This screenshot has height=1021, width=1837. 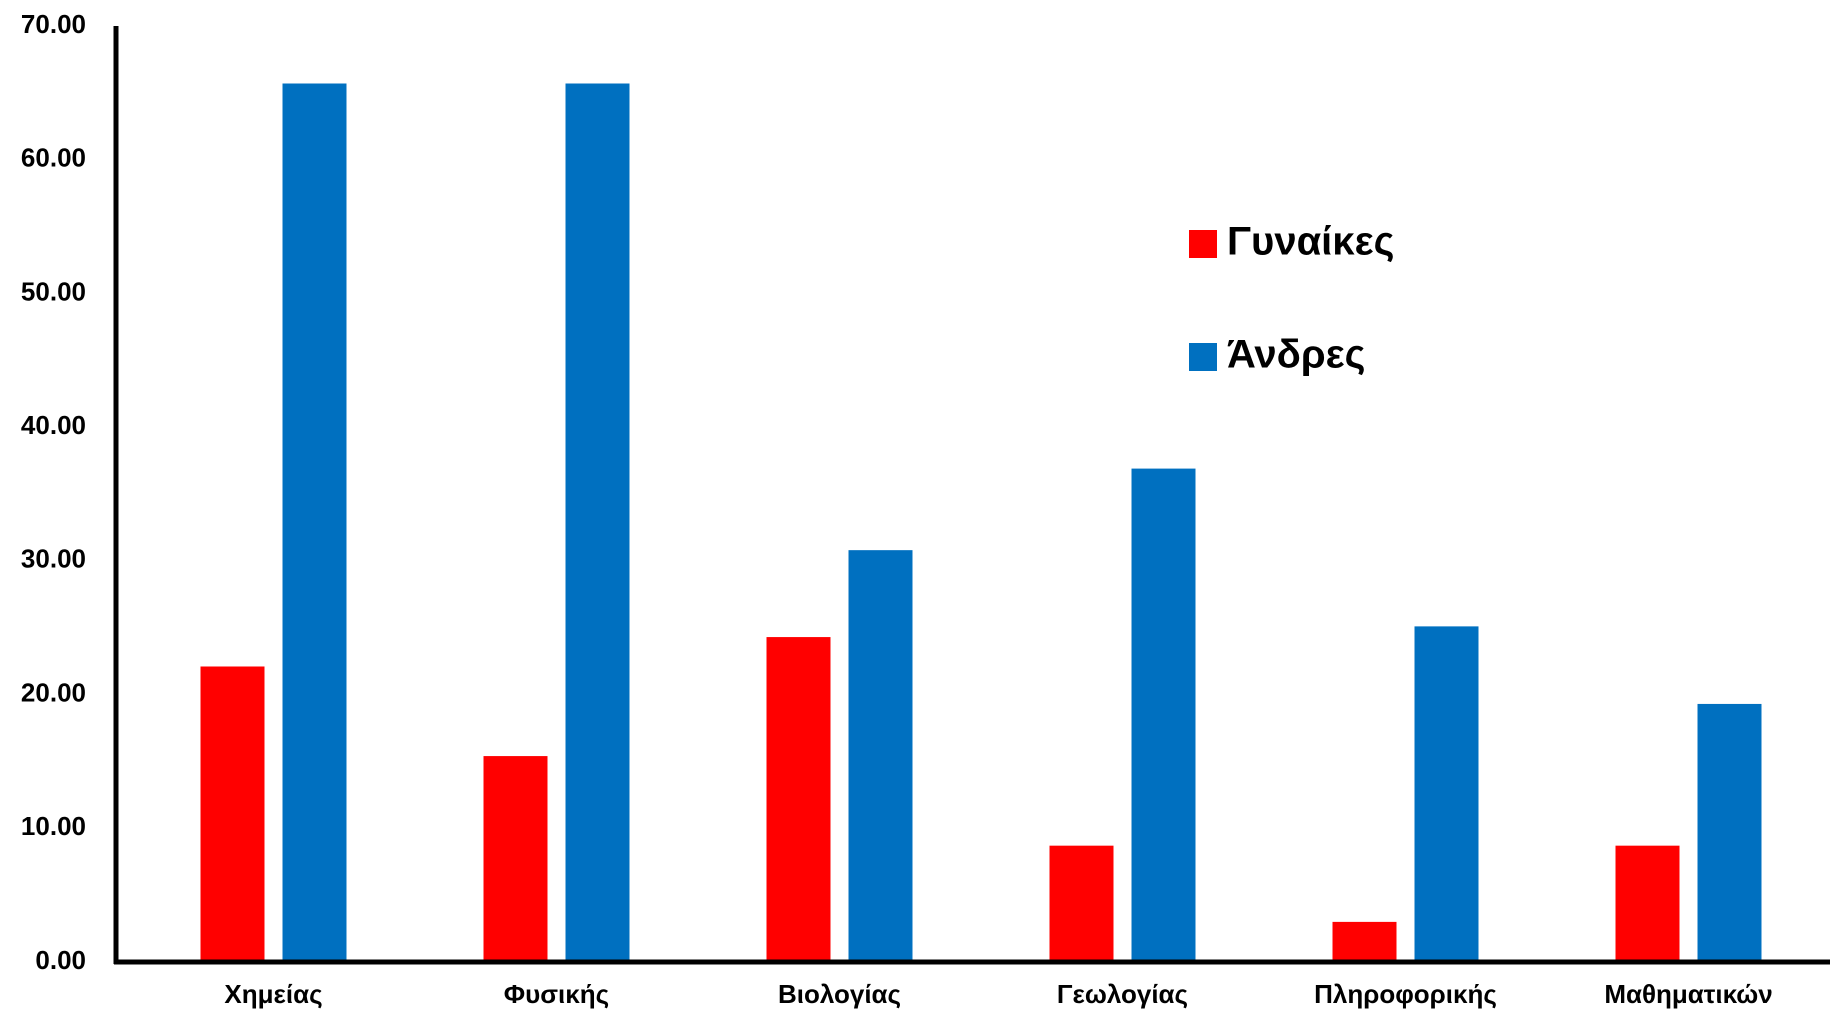 What do you see at coordinates (798, 799) in the screenshot?
I see `bar-γυναίκες-βιολογίας` at bounding box center [798, 799].